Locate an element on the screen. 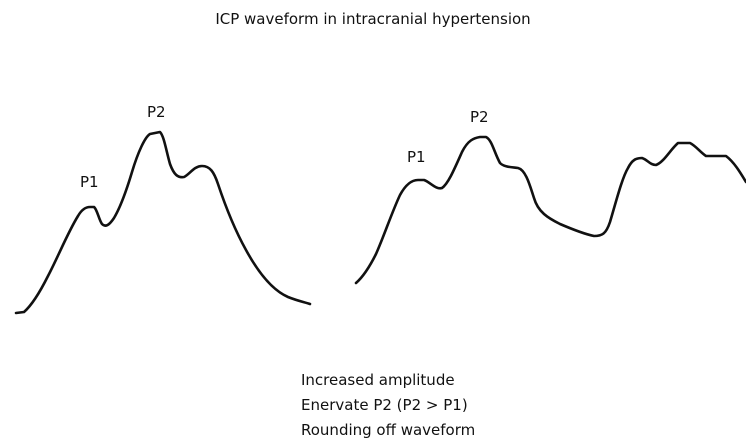 This screenshot has height=443, width=746. note: Enervate P2 (P2 > P1) is located at coordinates (384, 405).